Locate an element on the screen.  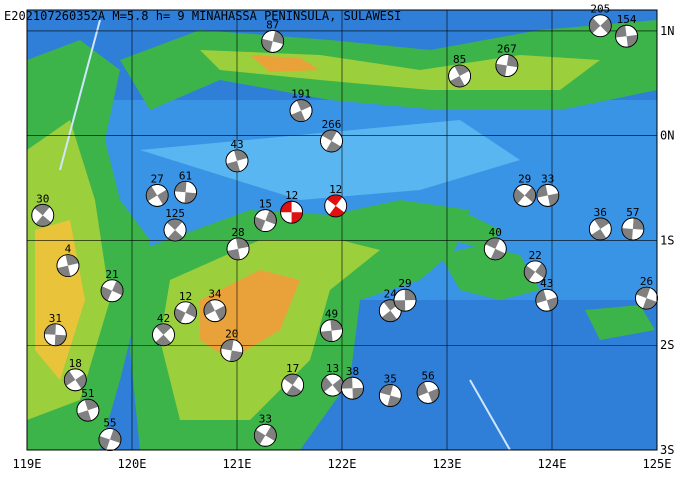
y-tick-label: 1S is located at coordinates (667, 240).